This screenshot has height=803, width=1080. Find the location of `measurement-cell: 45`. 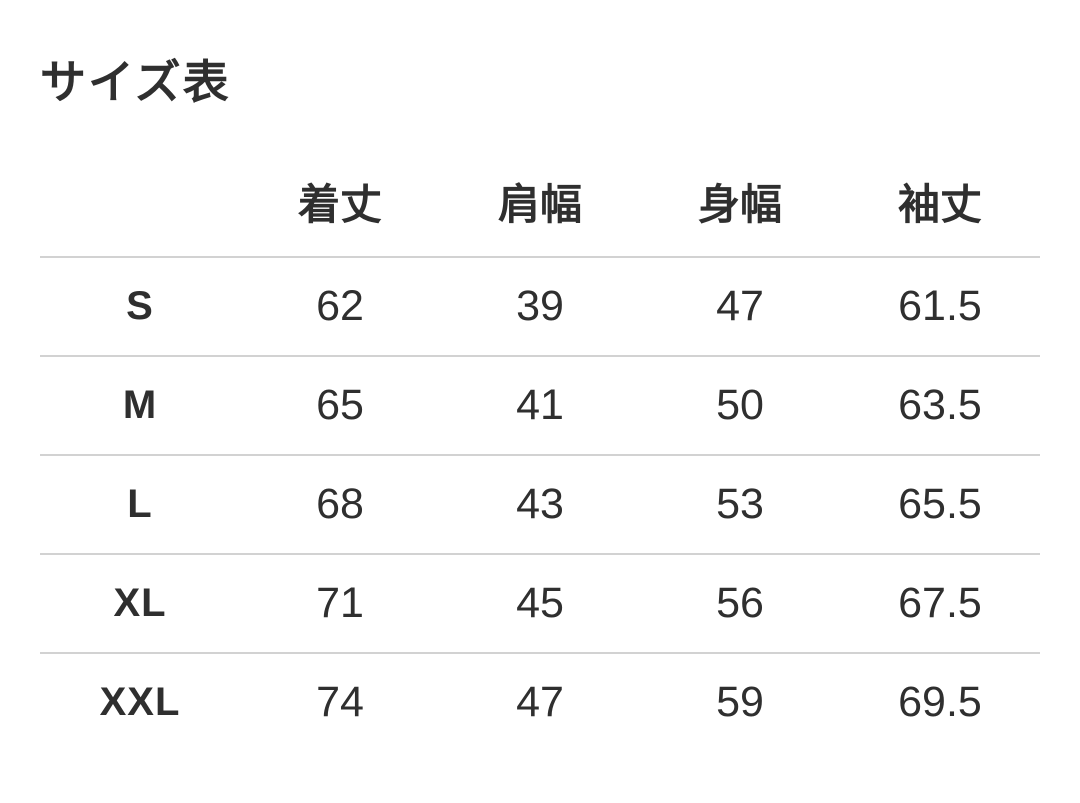

measurement-cell: 45 is located at coordinates (540, 604).